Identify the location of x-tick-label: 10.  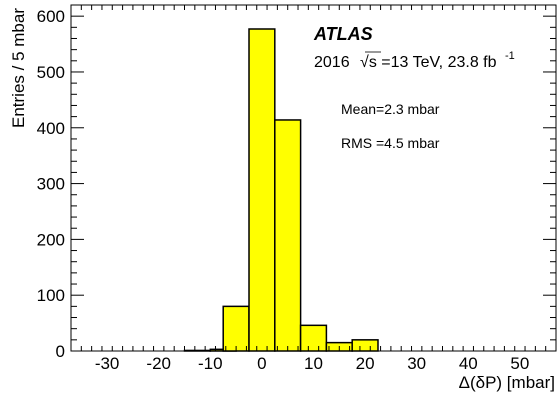
(313, 363).